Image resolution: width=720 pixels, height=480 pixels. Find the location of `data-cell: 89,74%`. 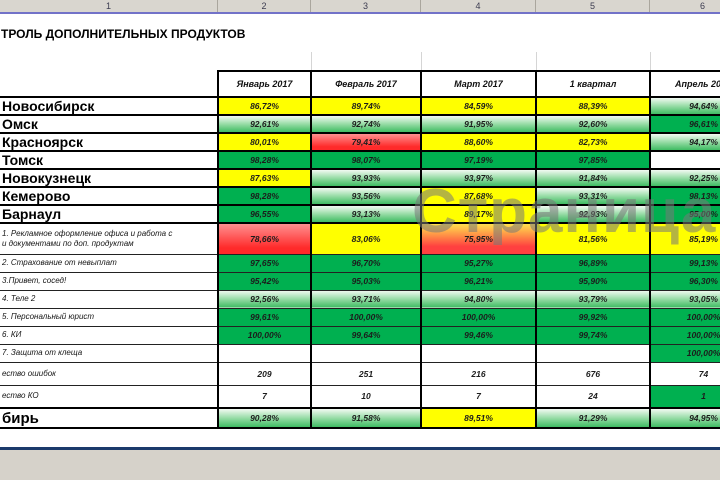

data-cell: 89,74% is located at coordinates (365, 106).